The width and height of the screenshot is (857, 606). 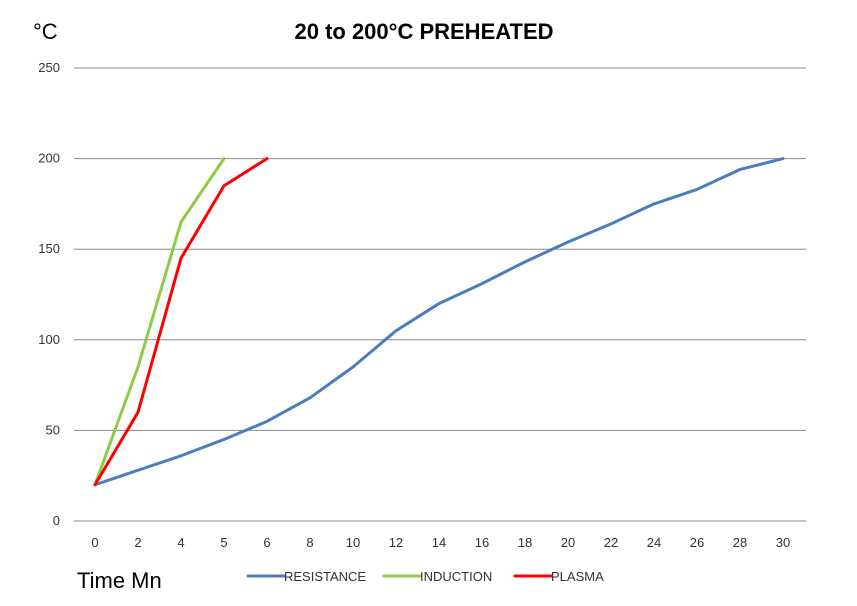 I want to click on x-tick-label: 0, so click(x=94, y=542).